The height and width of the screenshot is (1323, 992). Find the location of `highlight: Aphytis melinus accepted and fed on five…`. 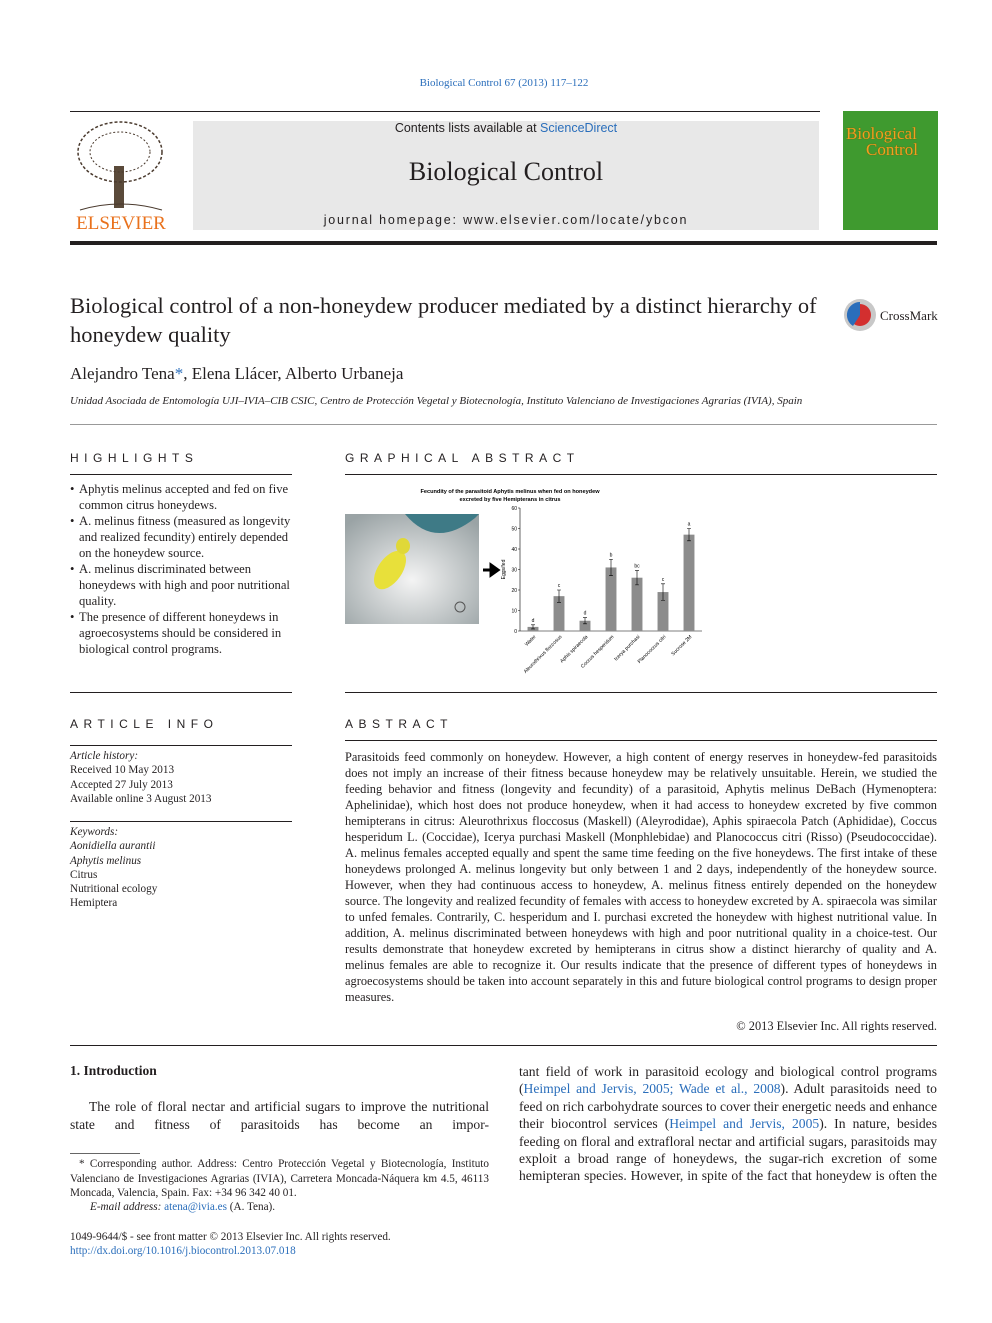

highlight: Aphytis melinus accepted and fed on five… is located at coordinates (181, 497).